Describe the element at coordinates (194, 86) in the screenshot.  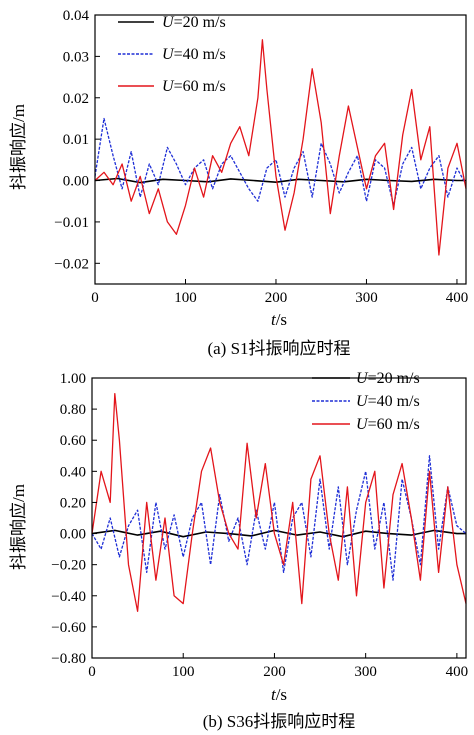
I see `legend-label-a-u60: U=60 m/s` at that location.